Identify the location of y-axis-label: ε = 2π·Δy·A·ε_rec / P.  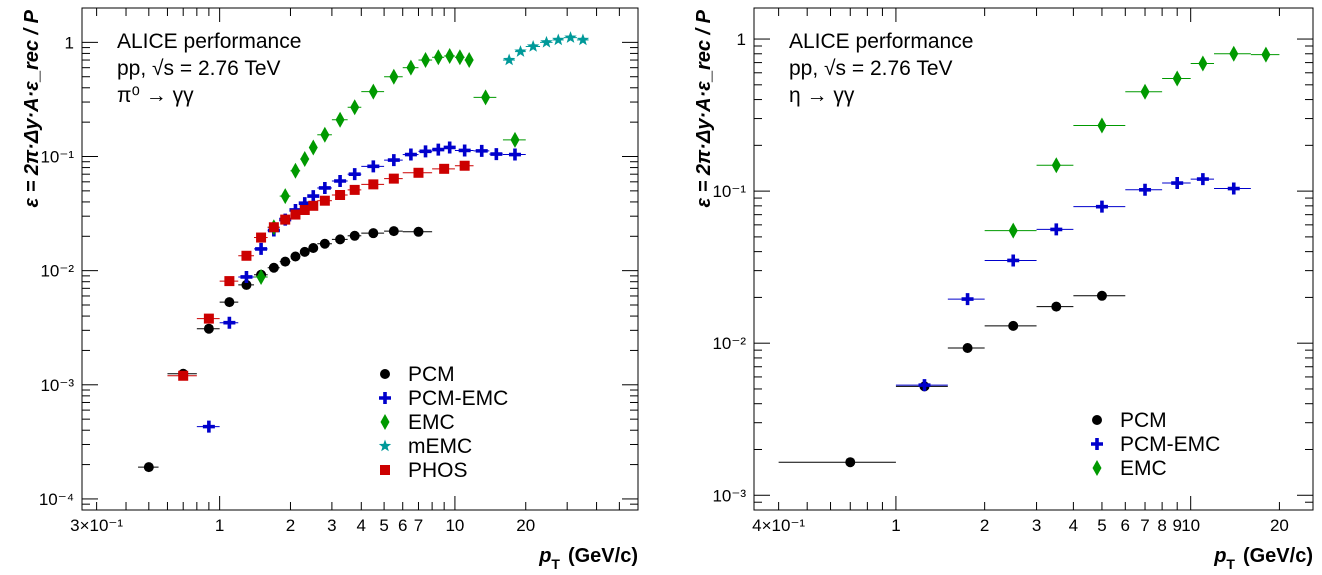
(704, 108).